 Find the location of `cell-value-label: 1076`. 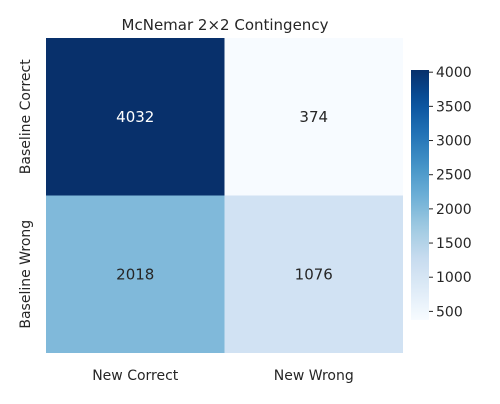

cell-value-label: 1076 is located at coordinates (314, 274).